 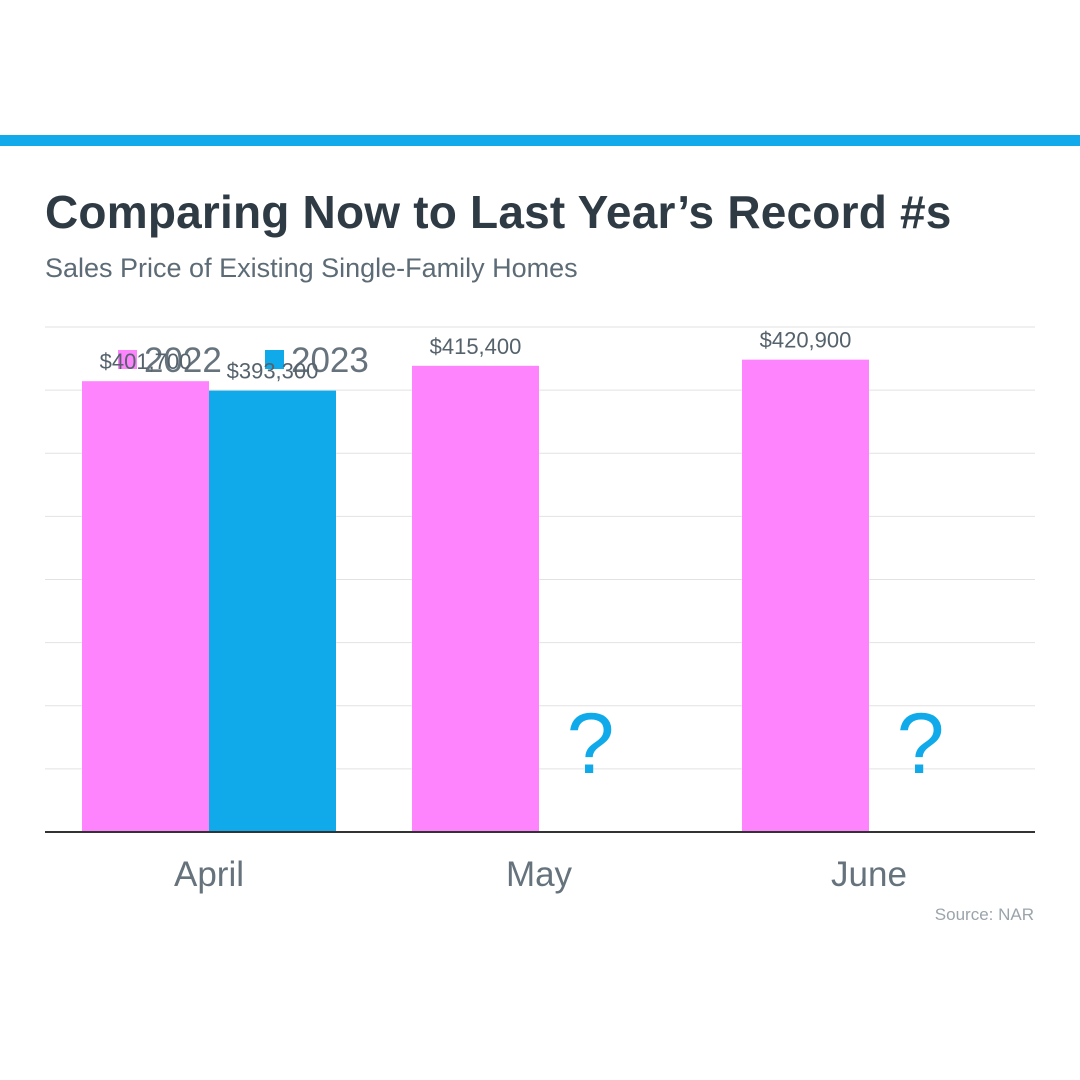 I want to click on bar-may-2022, so click(x=475, y=598).